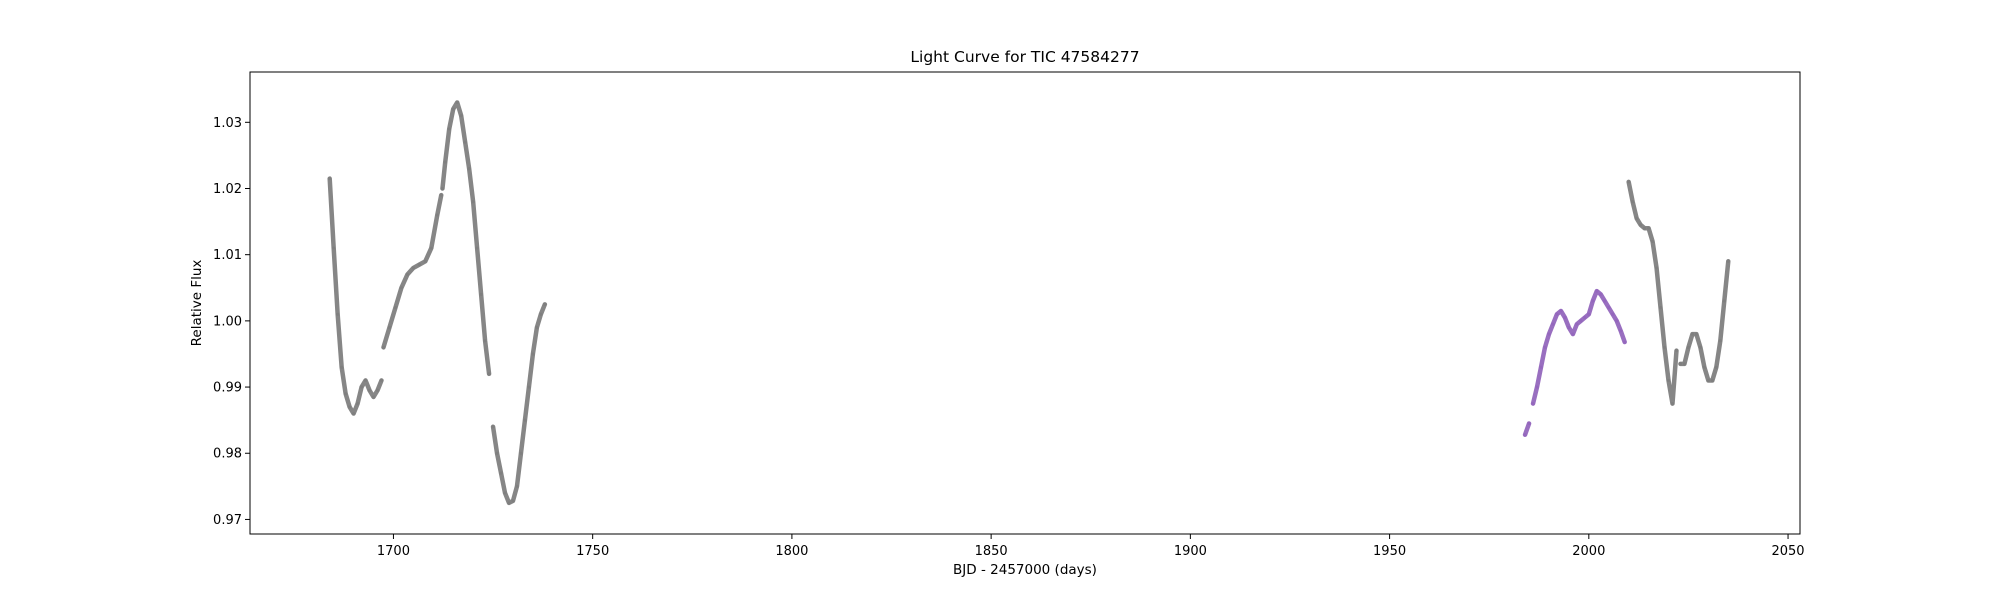 This screenshot has height=600, width=2000. I want to click on y-tick-label: 1.03, so click(227, 123).